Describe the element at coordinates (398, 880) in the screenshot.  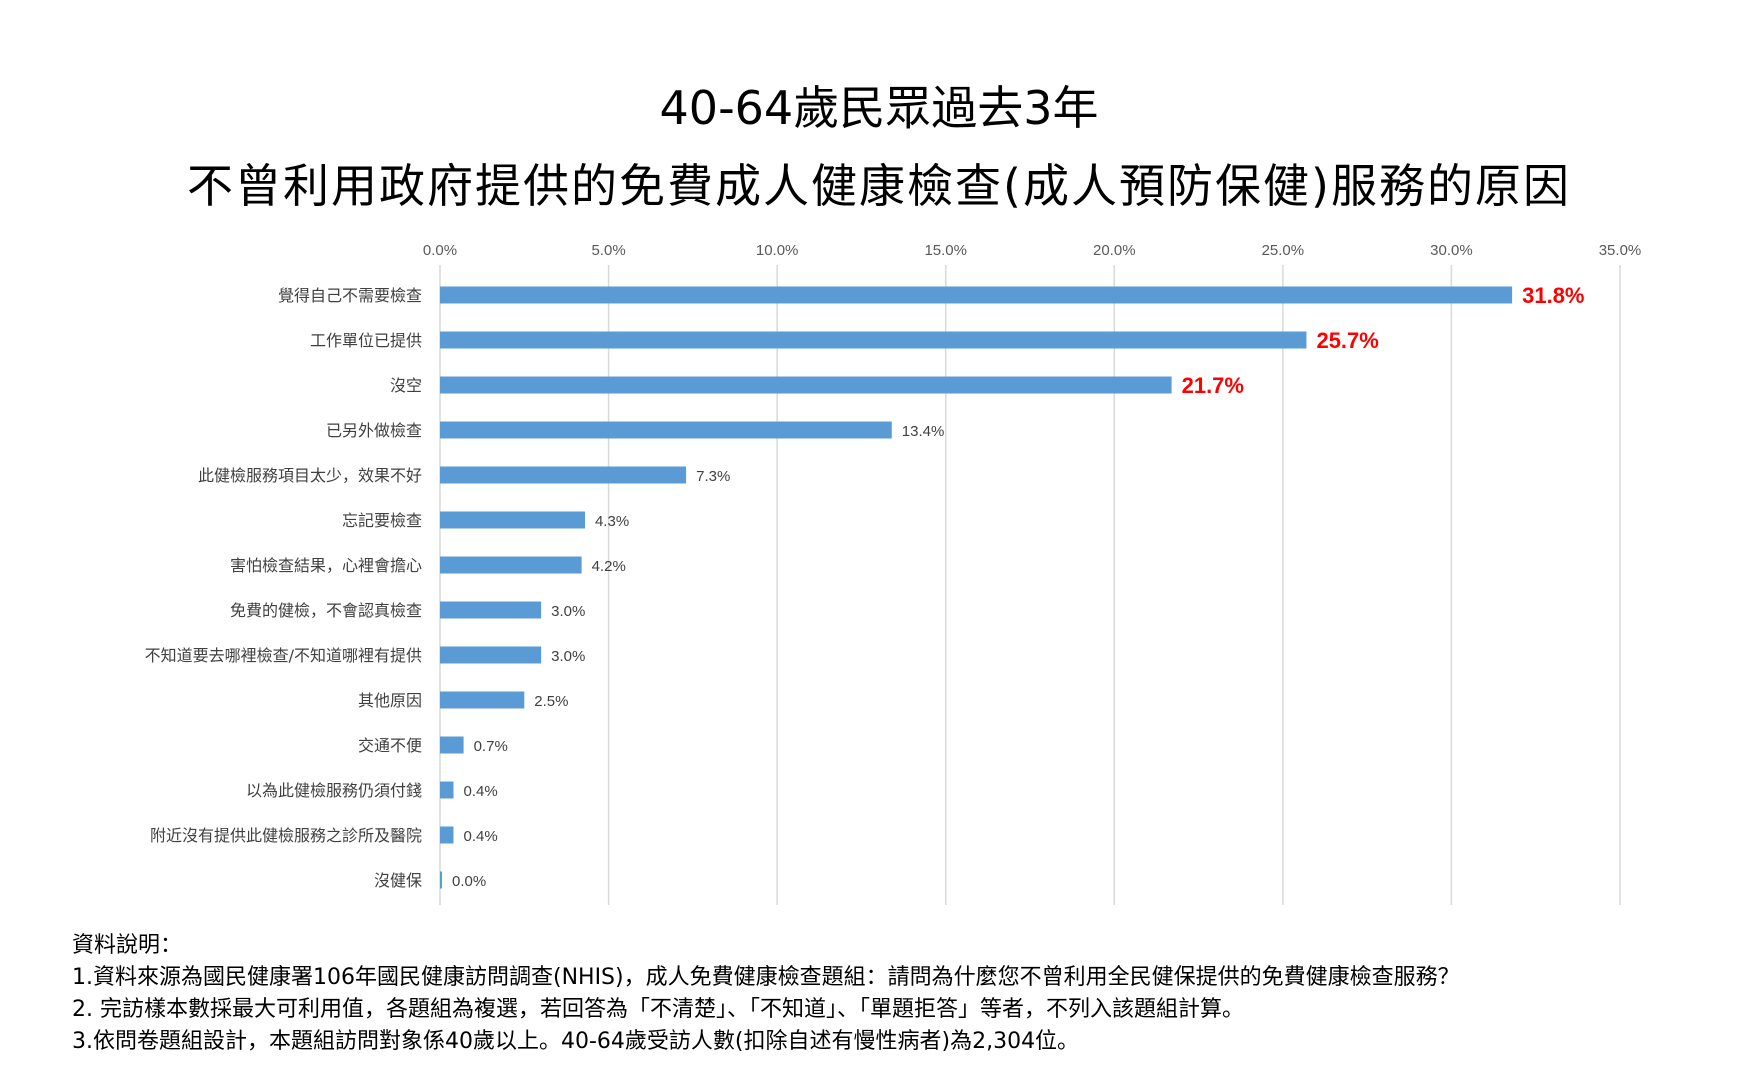
I see `category-label: 沒健保` at that location.